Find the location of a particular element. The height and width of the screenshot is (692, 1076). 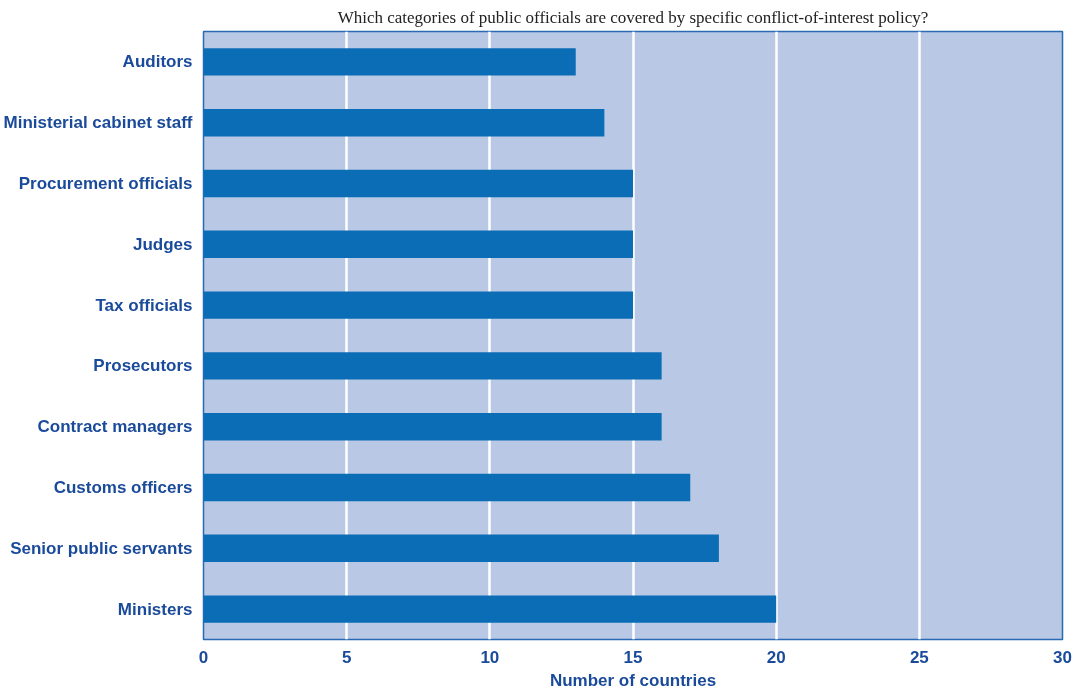

y-tick-label: Contract managers is located at coordinates (115, 427).